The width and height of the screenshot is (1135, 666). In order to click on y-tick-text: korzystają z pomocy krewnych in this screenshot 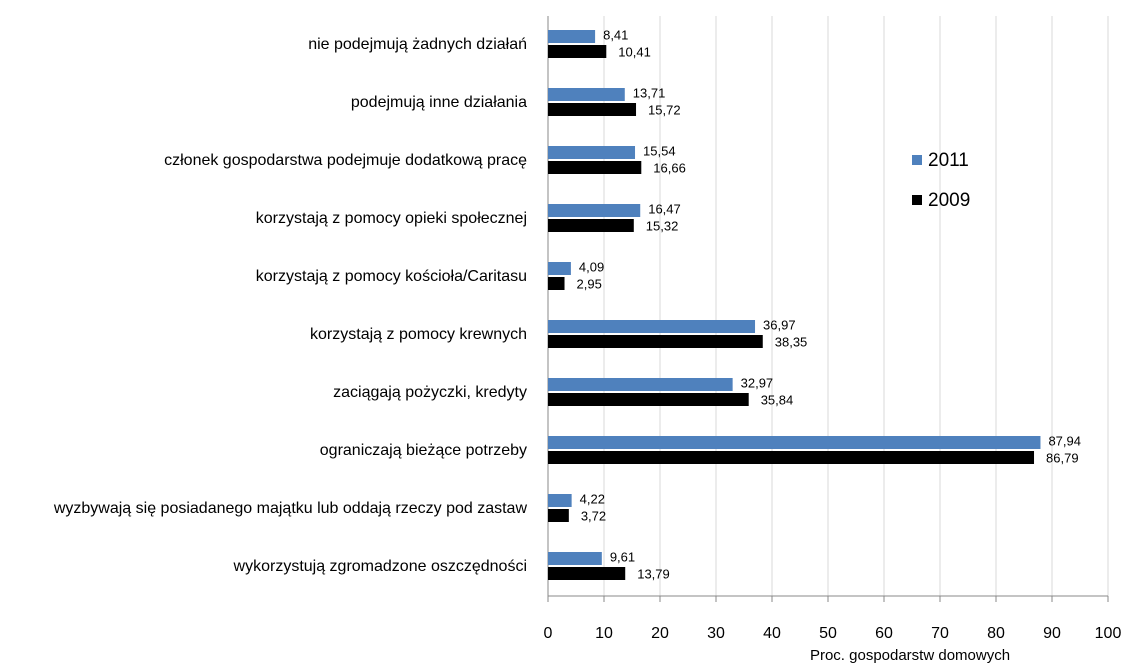, I will do `click(418, 334)`.